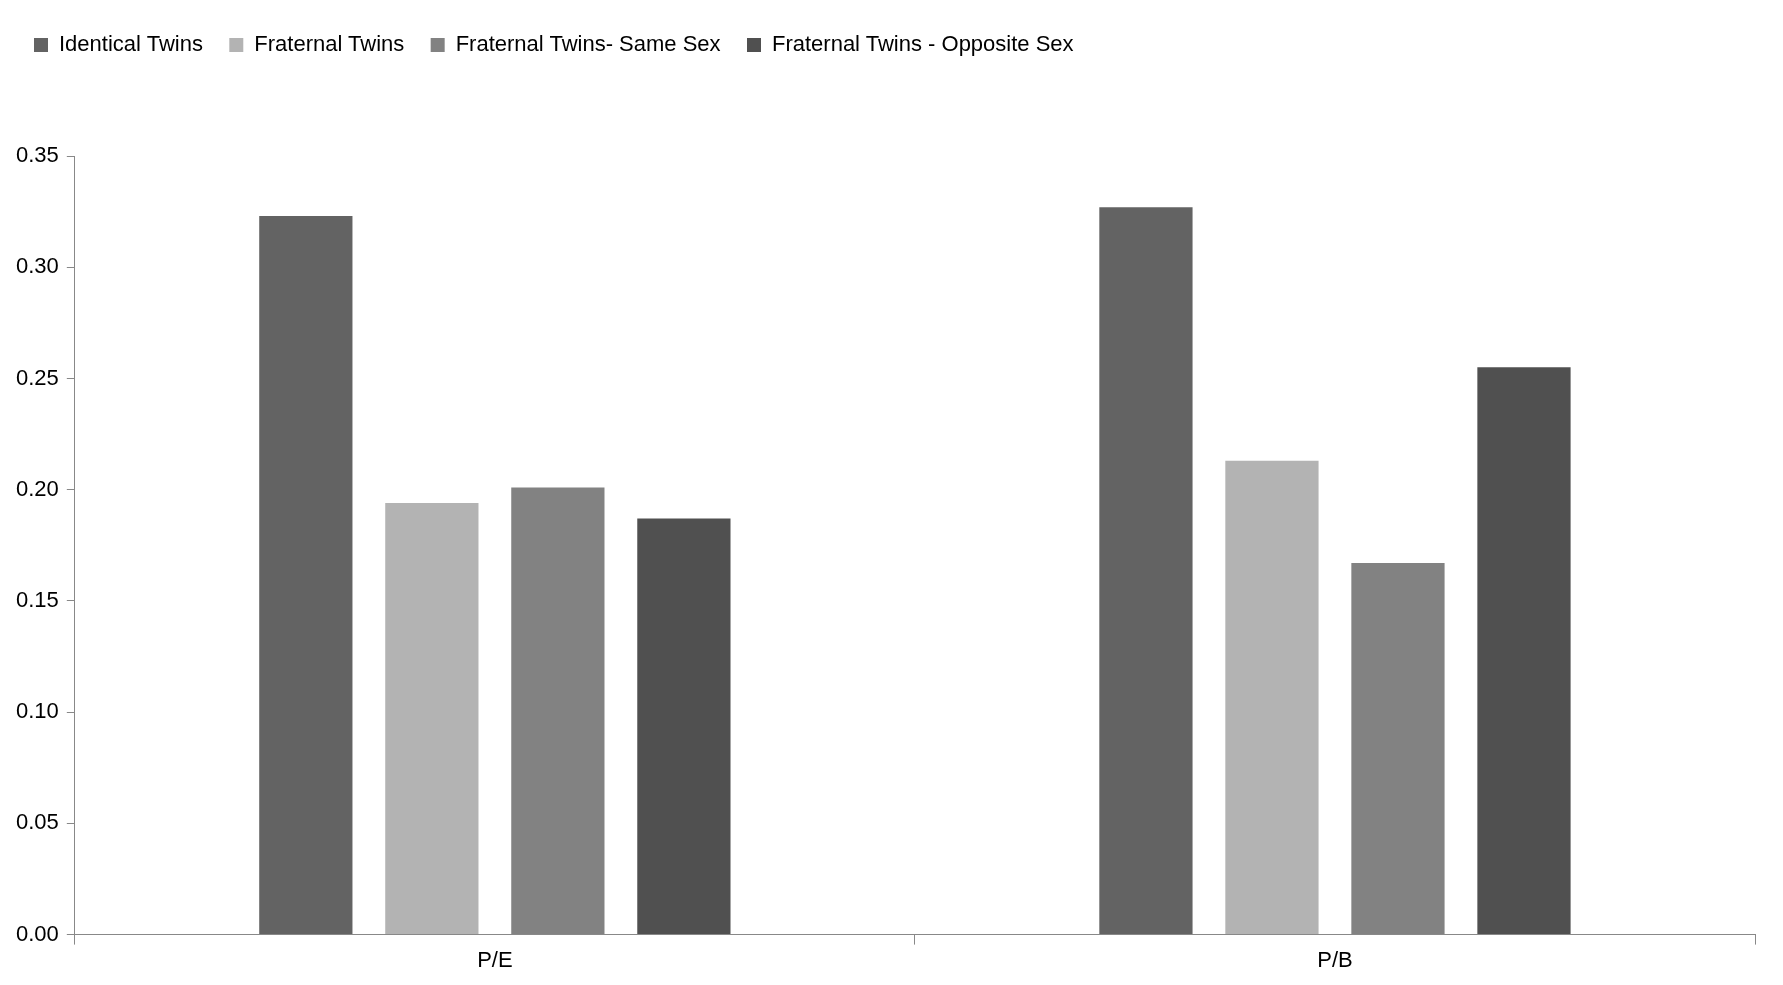 This screenshot has height=985, width=1783. Describe the element at coordinates (588, 44) in the screenshot. I see `legend-label: Fraternal Twins- Same Sex` at that location.